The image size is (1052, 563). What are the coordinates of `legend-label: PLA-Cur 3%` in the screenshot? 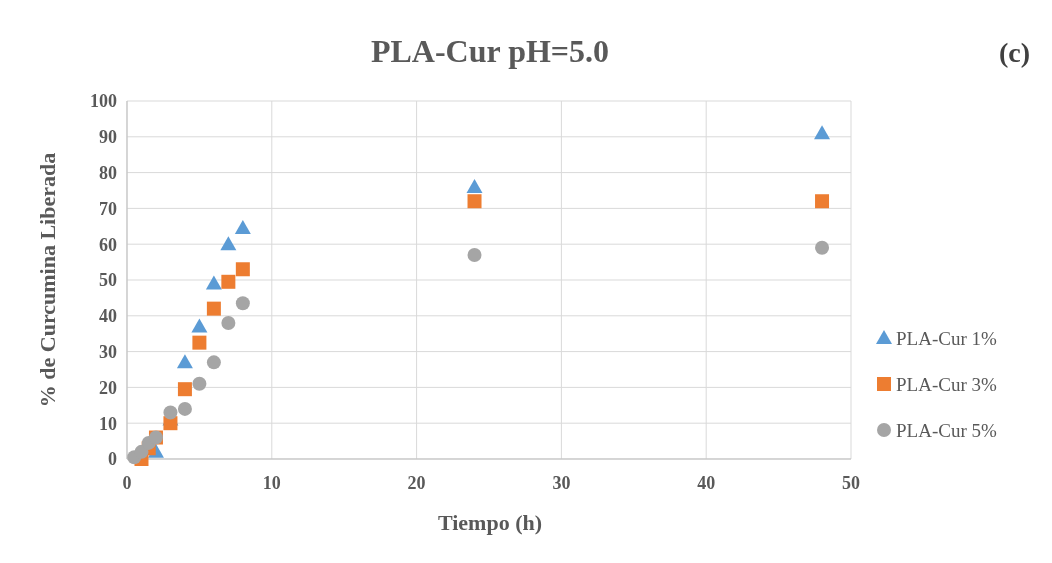 It's located at (946, 384).